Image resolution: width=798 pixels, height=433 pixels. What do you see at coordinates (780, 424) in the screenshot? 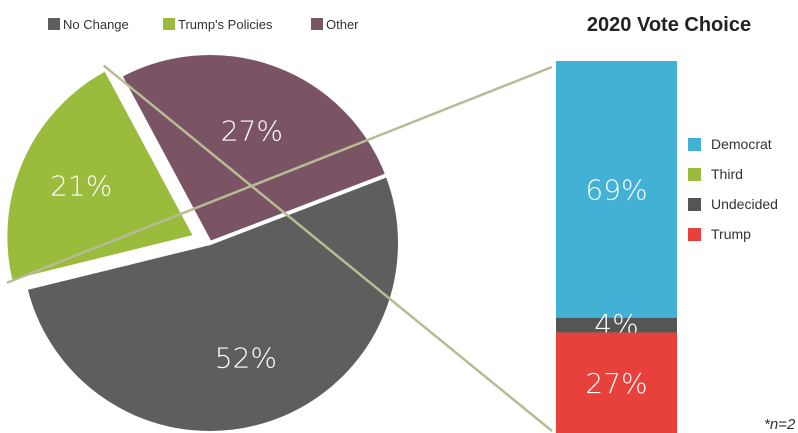
I see `footnote: *n=2` at bounding box center [780, 424].